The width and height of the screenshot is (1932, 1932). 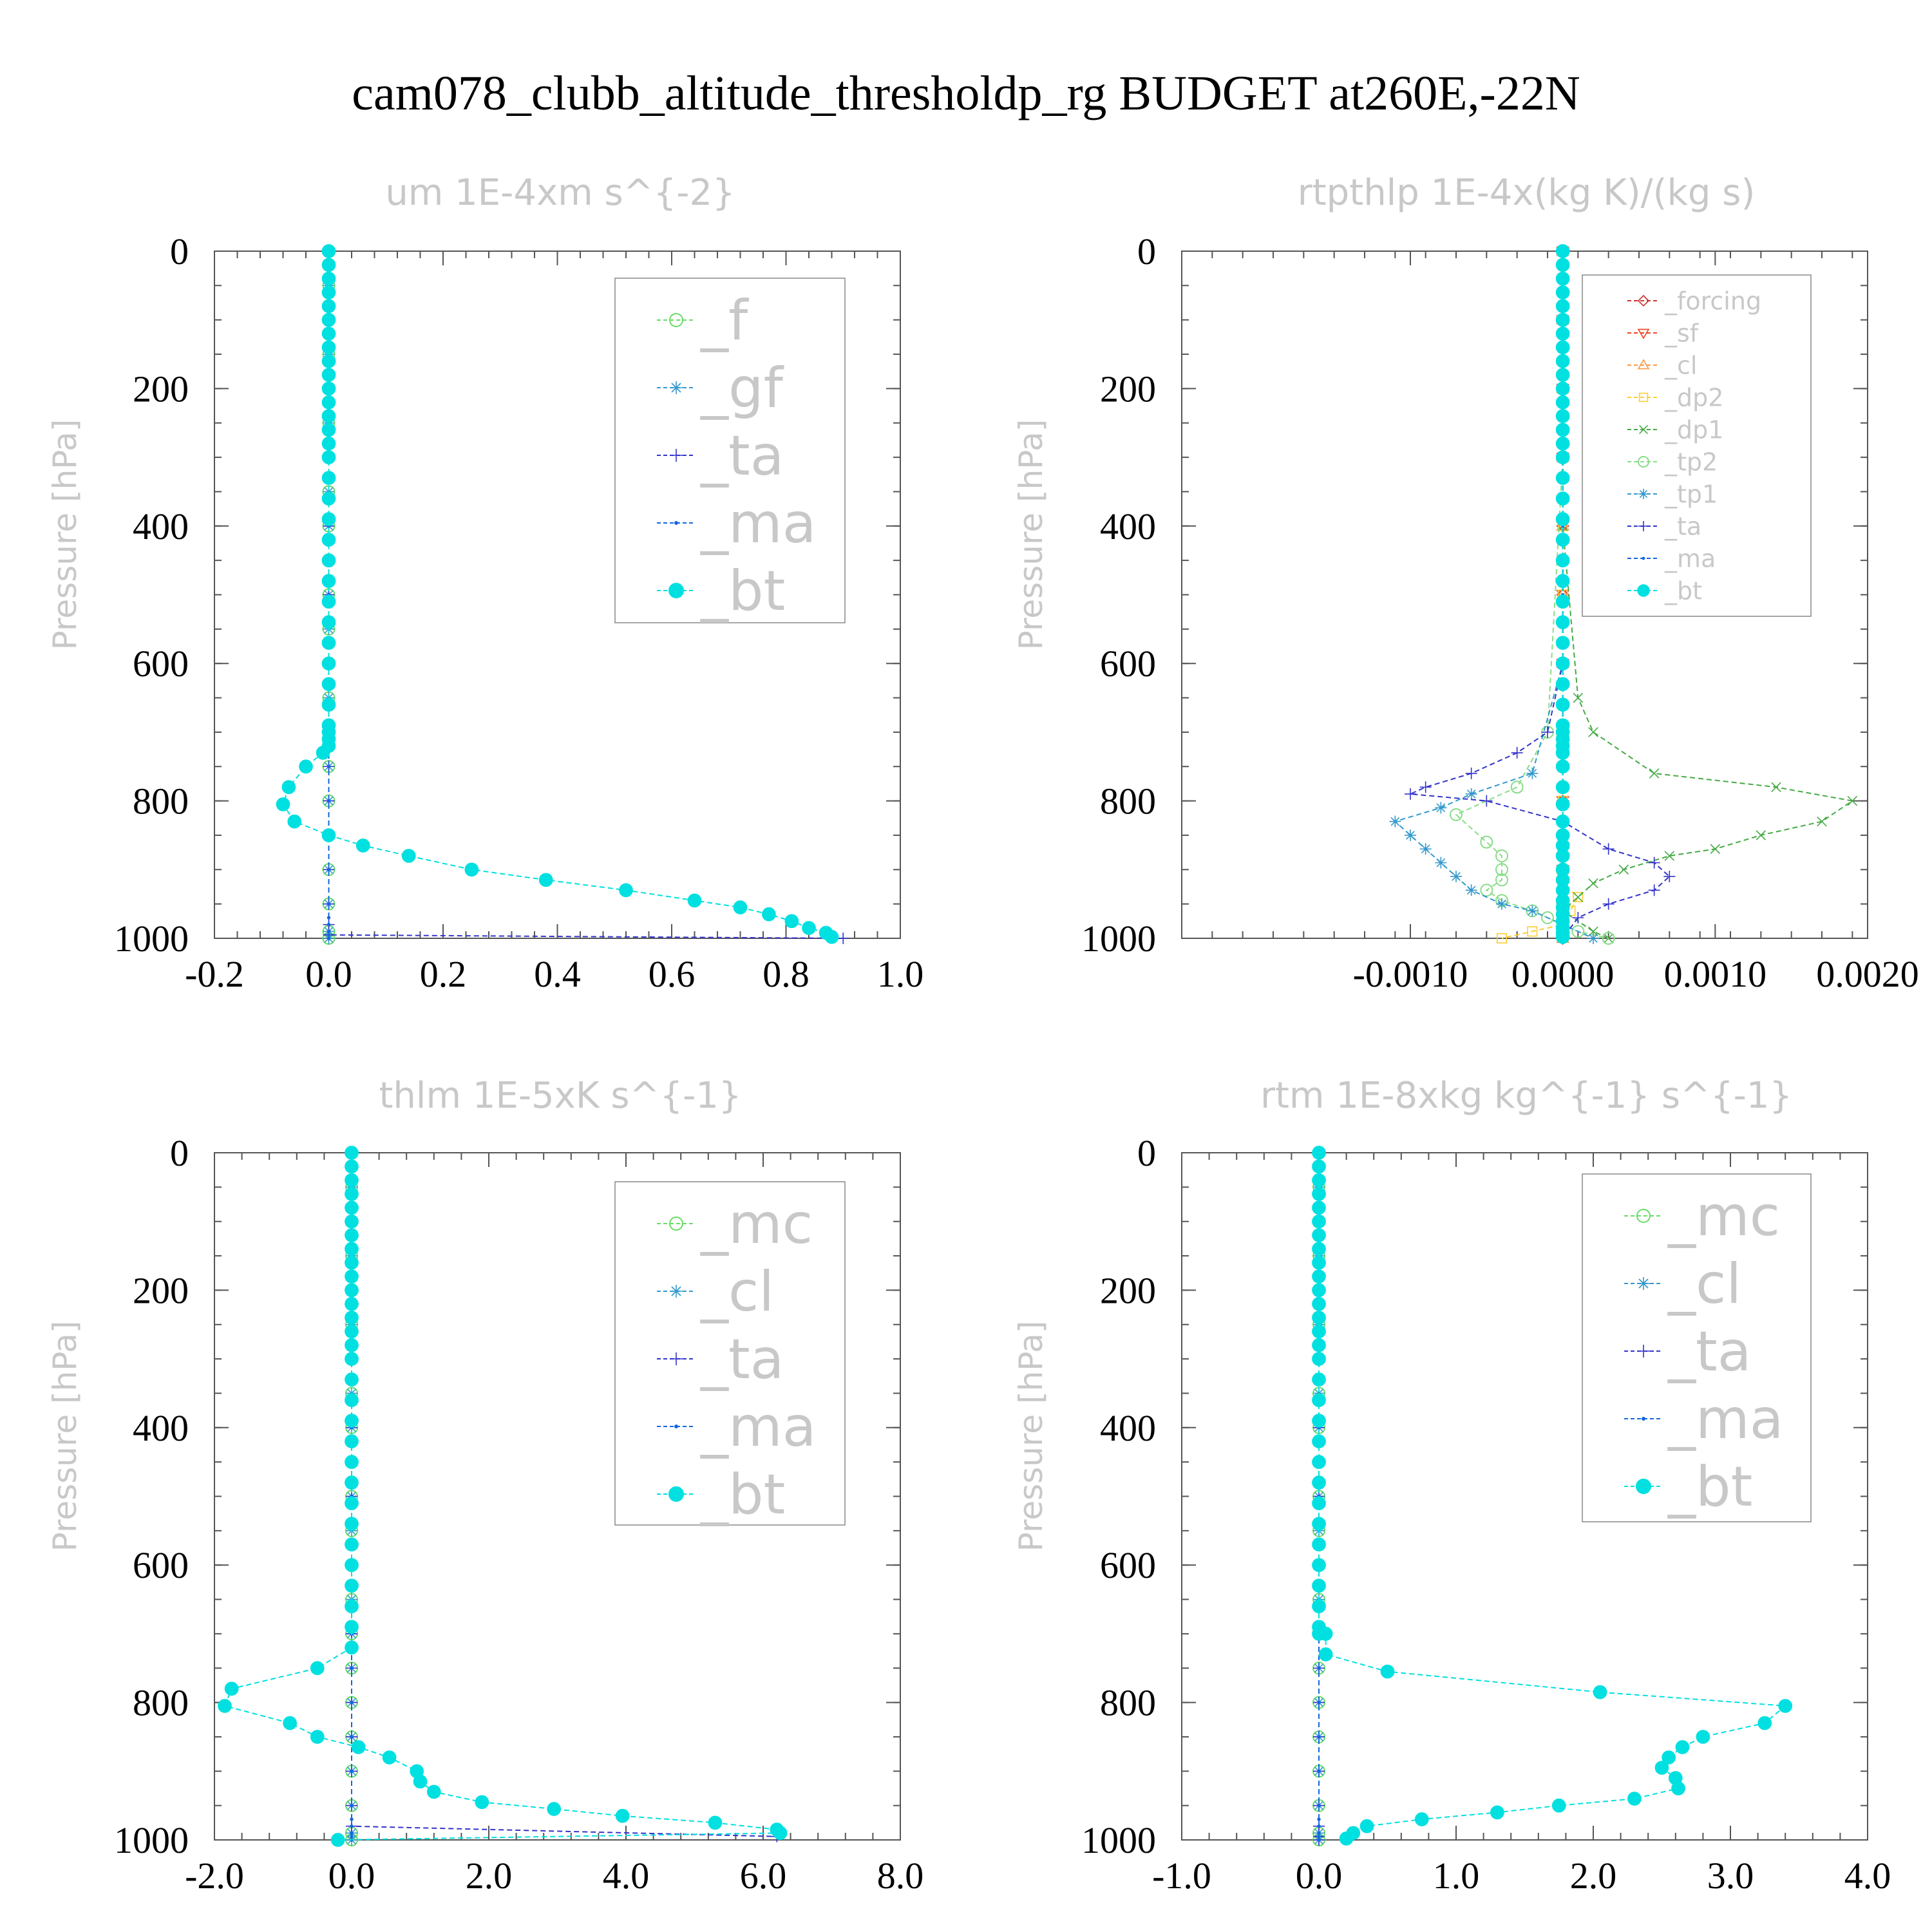 What do you see at coordinates (328, 974) in the screenshot?
I see `x-tick-label: 0.0` at bounding box center [328, 974].